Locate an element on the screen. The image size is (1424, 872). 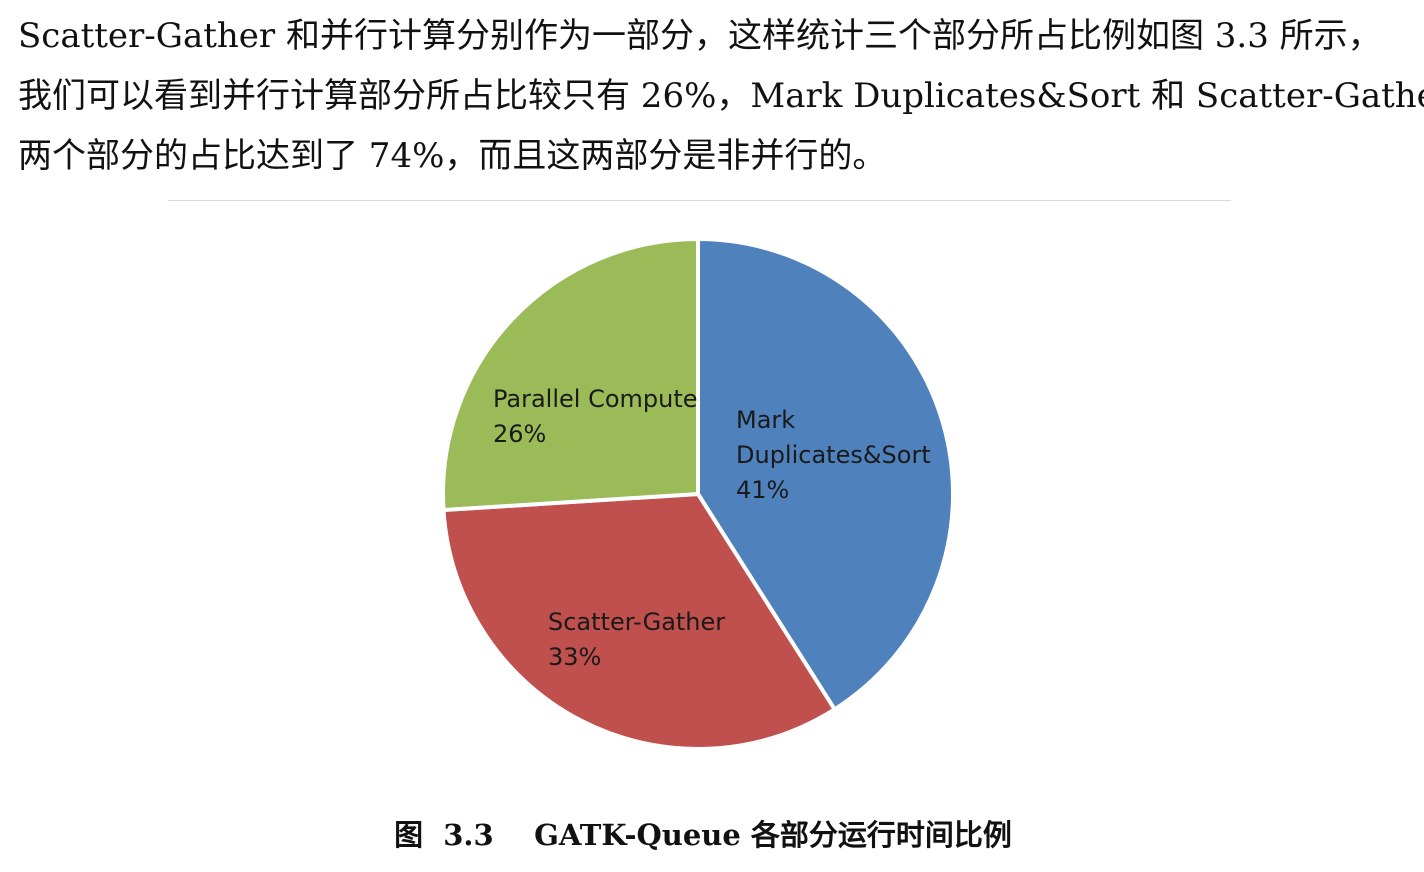
slice-value-label: 26% is located at coordinates (519, 434).